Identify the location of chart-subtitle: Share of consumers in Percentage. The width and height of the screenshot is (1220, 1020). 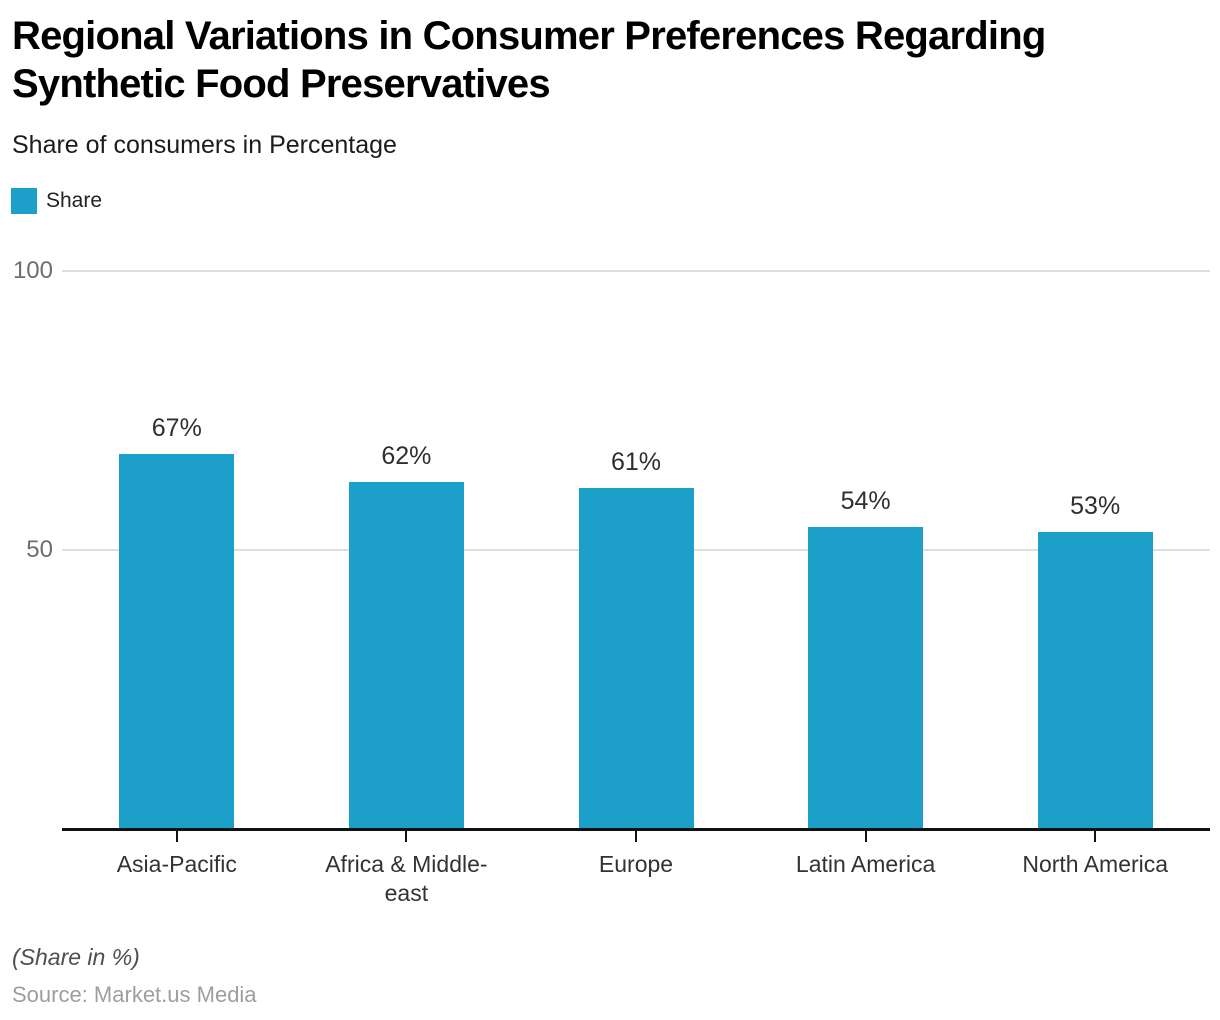
(204, 145).